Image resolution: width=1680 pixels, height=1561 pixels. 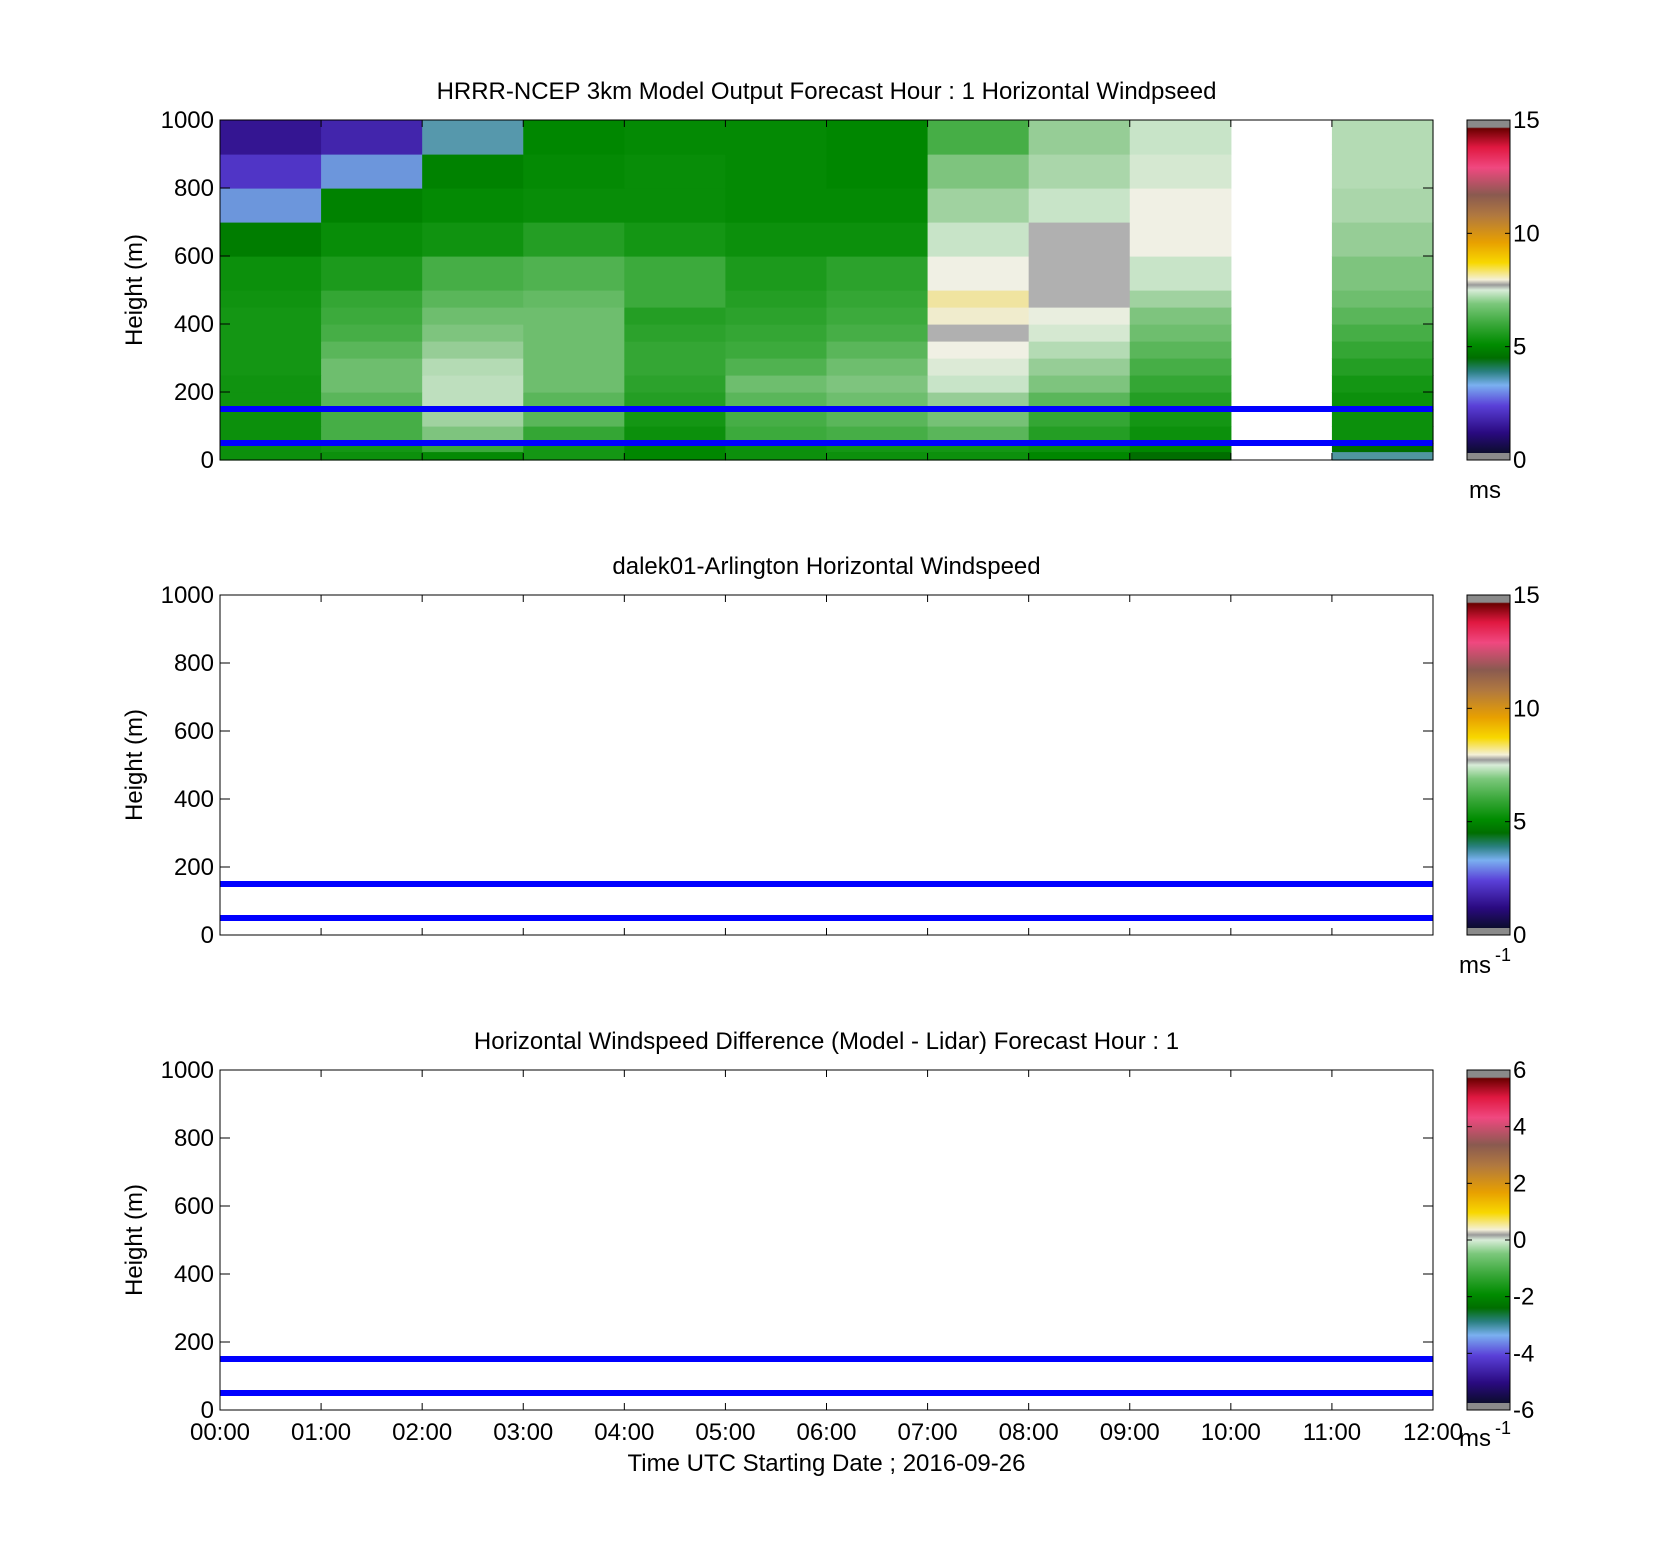 What do you see at coordinates (1523, 1297) in the screenshot?
I see `colorbar-tick-label: -2` at bounding box center [1523, 1297].